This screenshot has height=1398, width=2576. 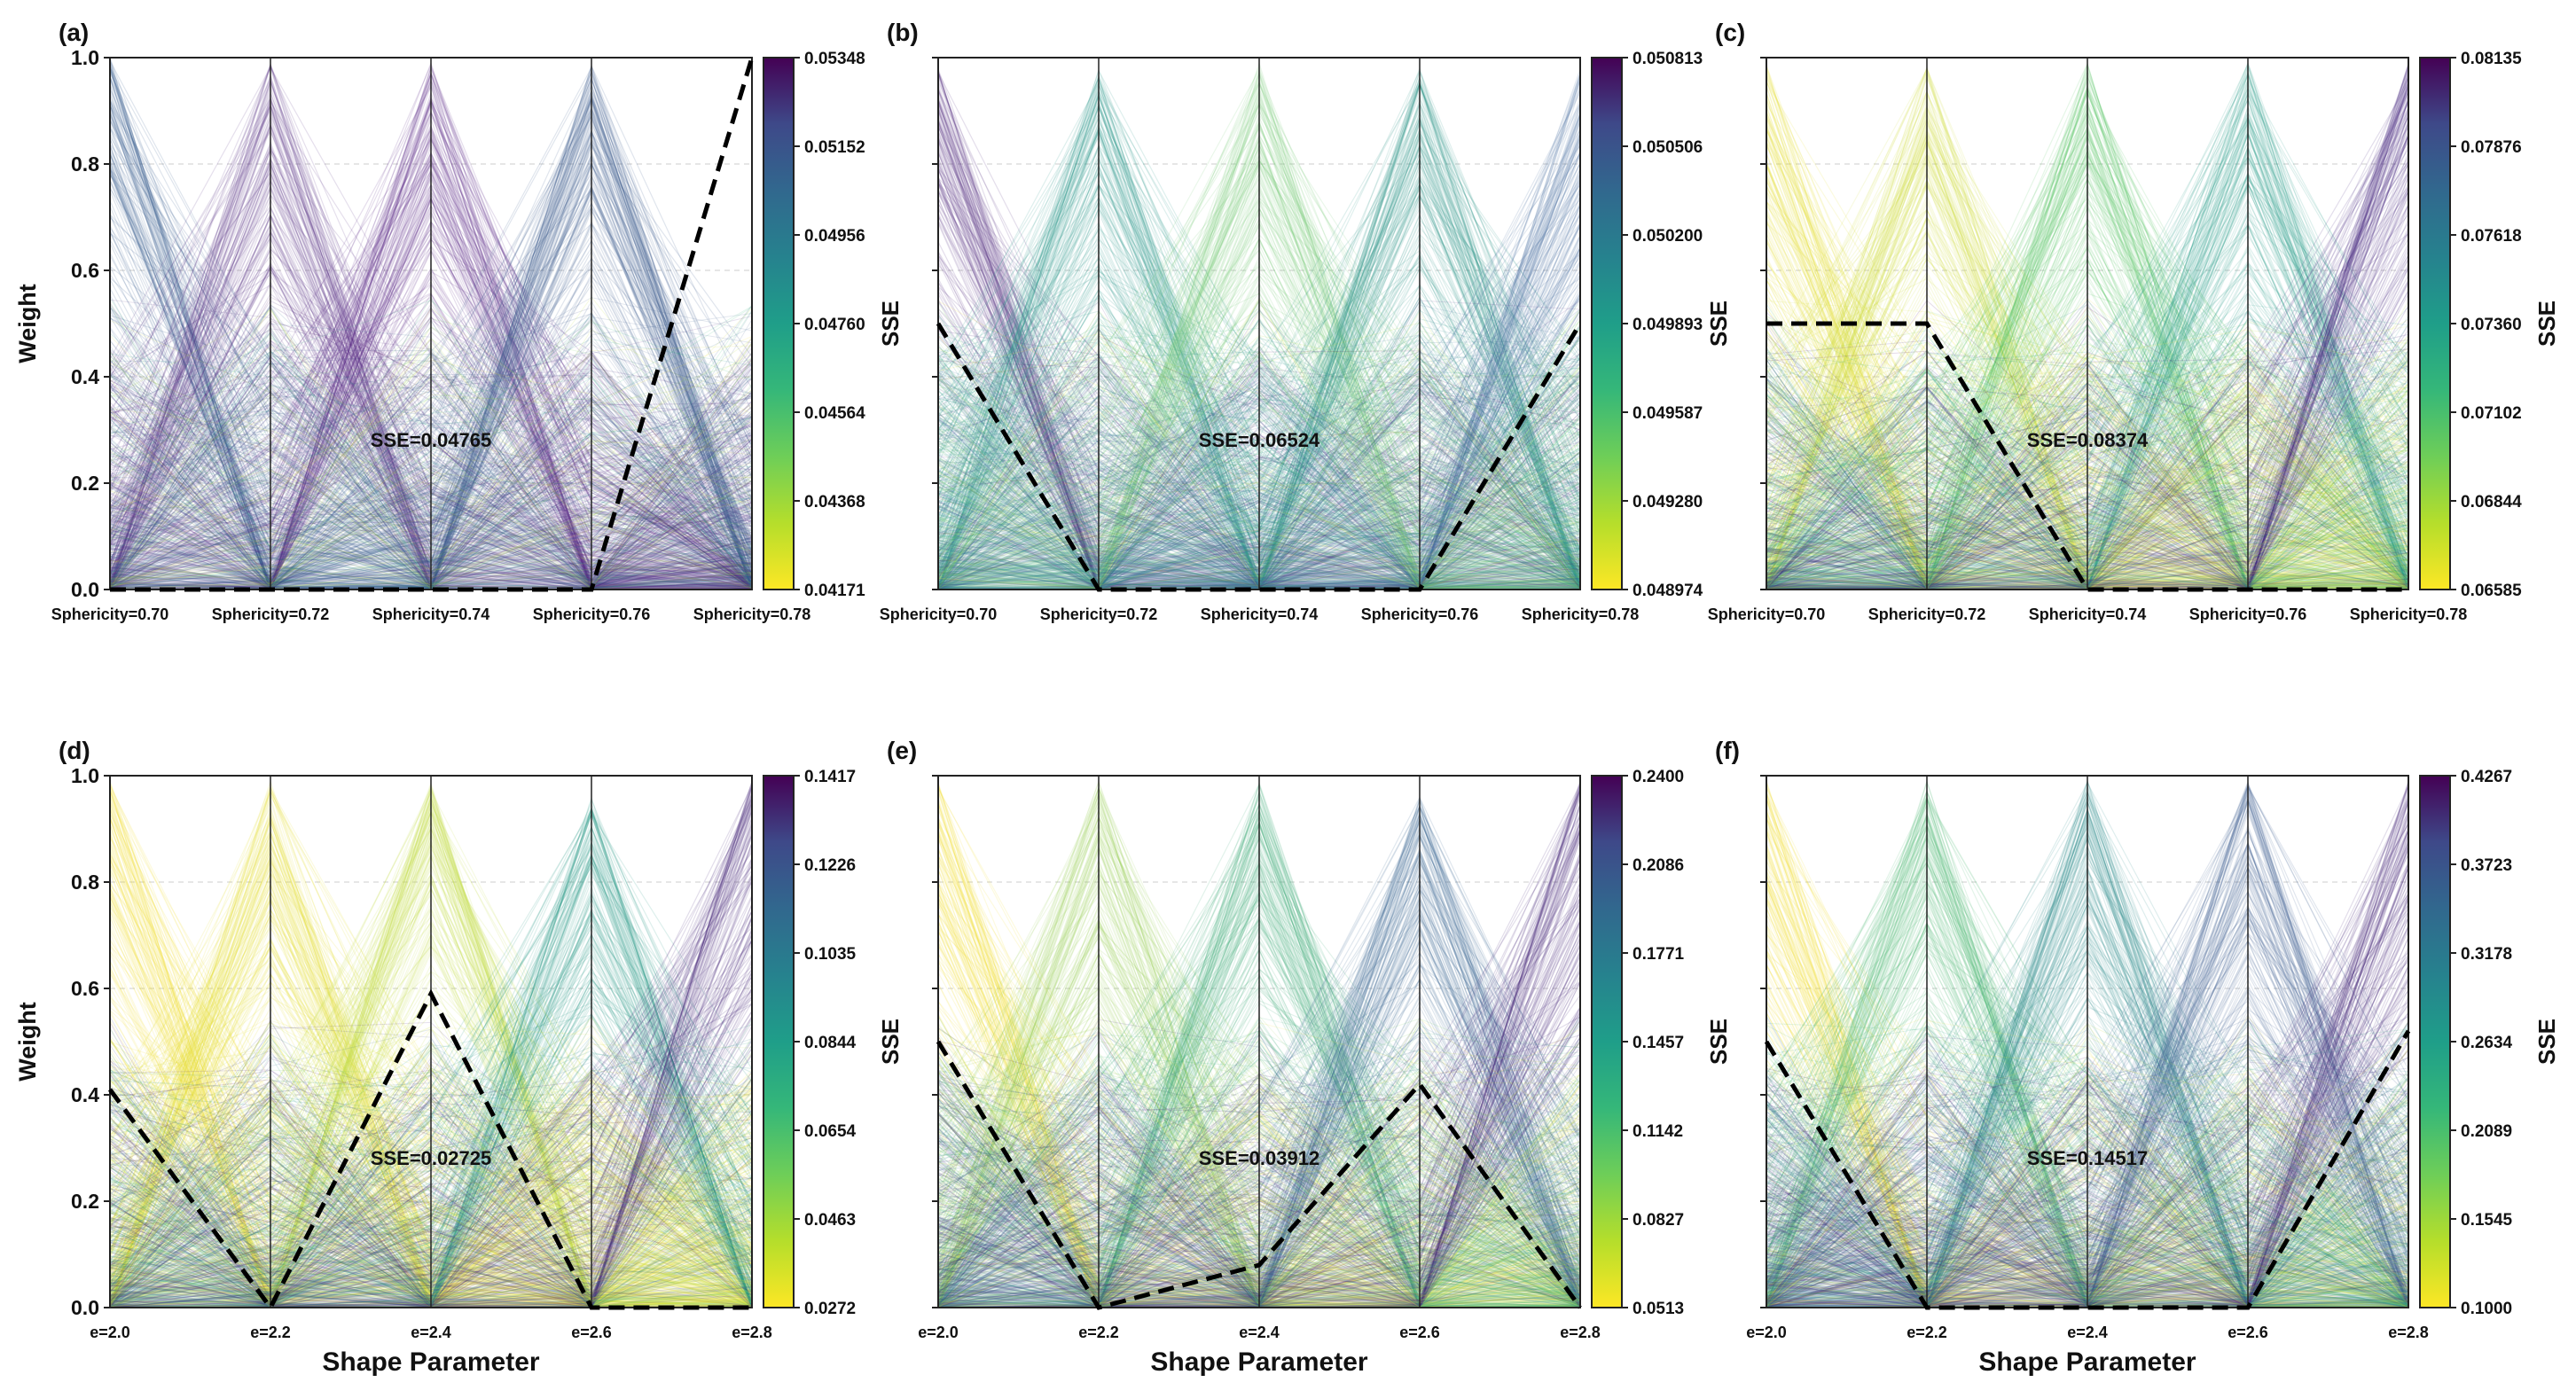 What do you see at coordinates (2491, 59) in the screenshot?
I see `colorbar-tick-label: 0.08135` at bounding box center [2491, 59].